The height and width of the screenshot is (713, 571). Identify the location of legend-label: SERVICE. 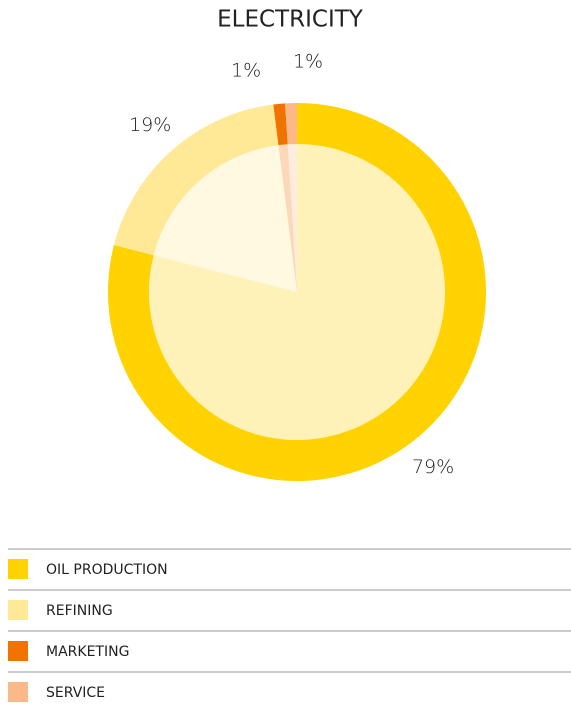
(75, 693).